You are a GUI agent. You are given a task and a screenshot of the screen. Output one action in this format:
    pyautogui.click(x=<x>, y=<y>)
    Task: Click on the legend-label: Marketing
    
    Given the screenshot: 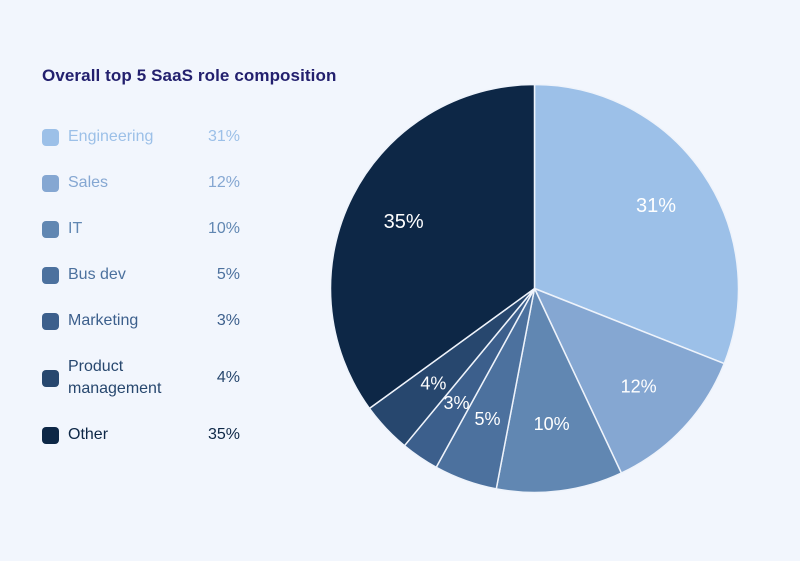 What is the action you would take?
    pyautogui.click(x=103, y=320)
    